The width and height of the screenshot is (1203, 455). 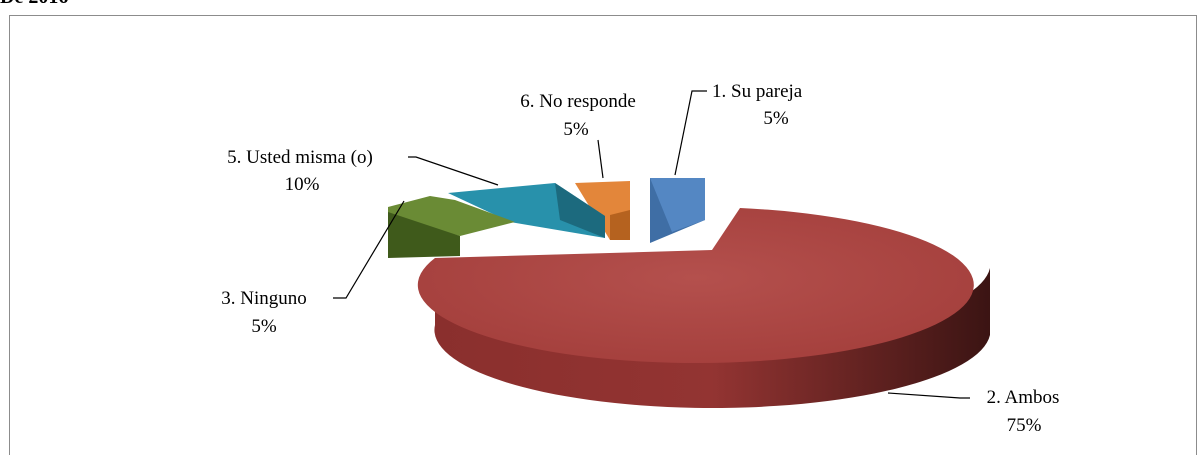 I want to click on leader-ninguno, so click(x=369, y=249).